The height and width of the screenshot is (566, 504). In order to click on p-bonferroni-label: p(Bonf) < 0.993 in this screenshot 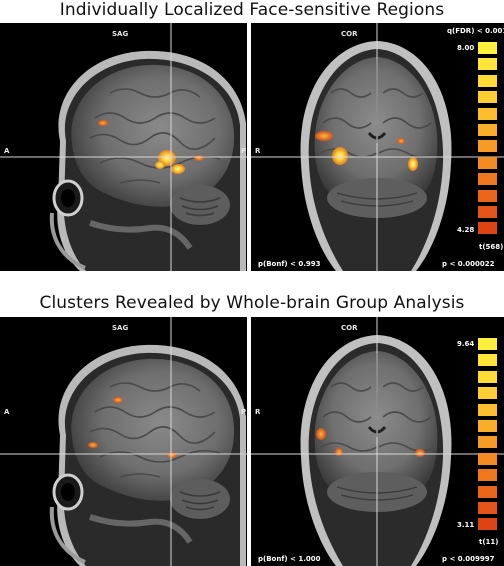, I will do `click(289, 264)`.